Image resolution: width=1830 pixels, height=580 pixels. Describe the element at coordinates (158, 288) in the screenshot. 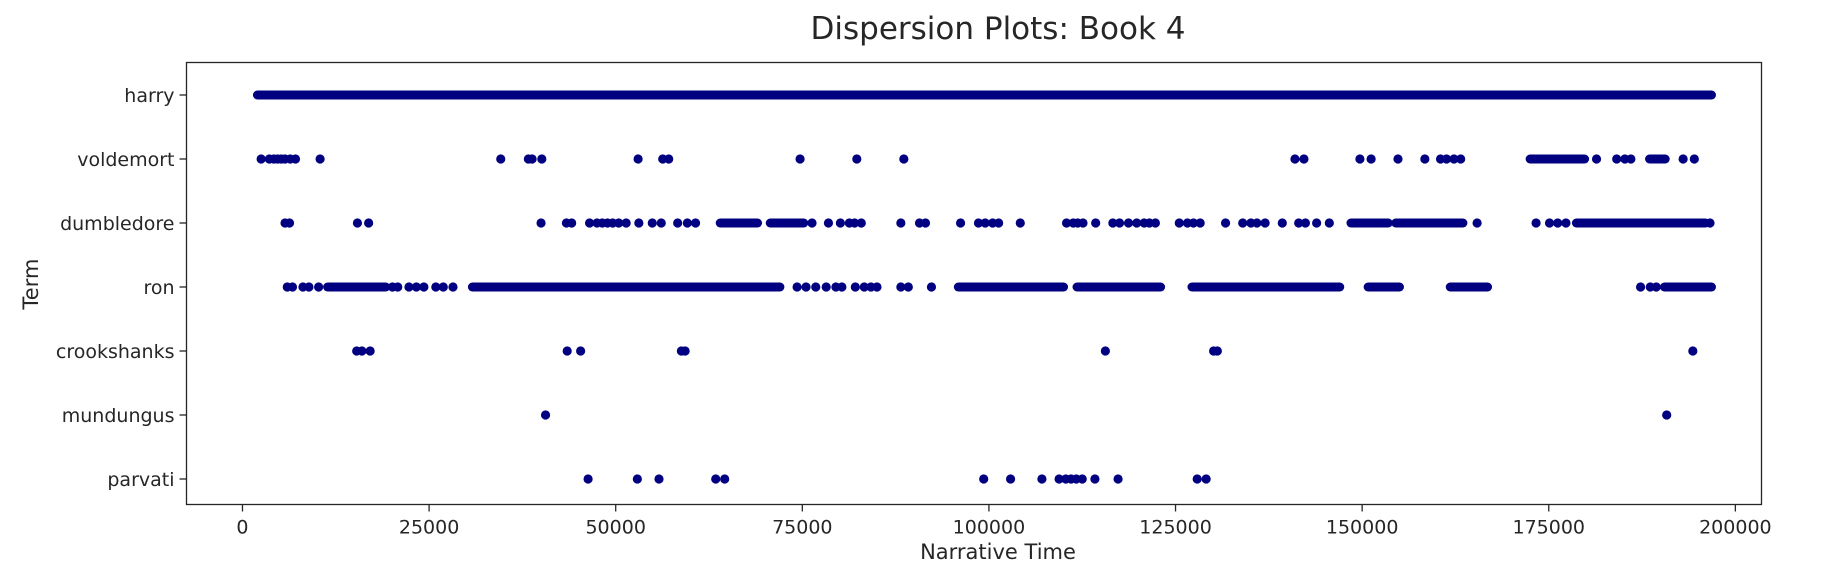

I see `y-tick-label: ron` at that location.